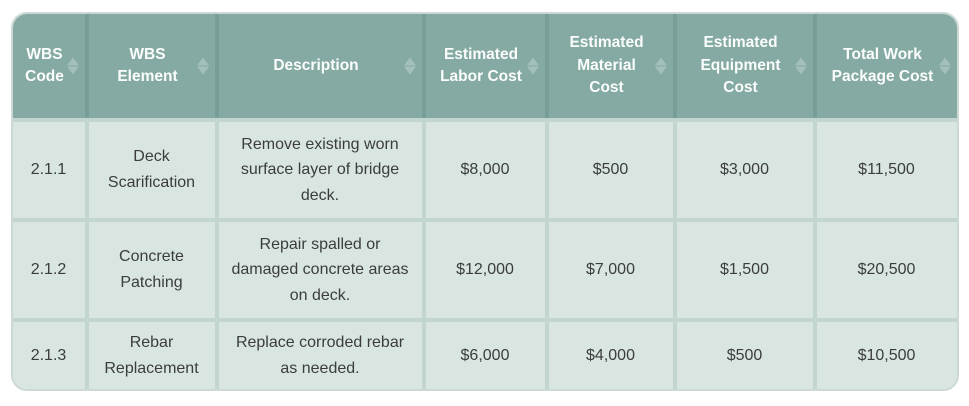 The height and width of the screenshot is (406, 969). I want to click on cell-labor-cost: $12,000, so click(487, 268).